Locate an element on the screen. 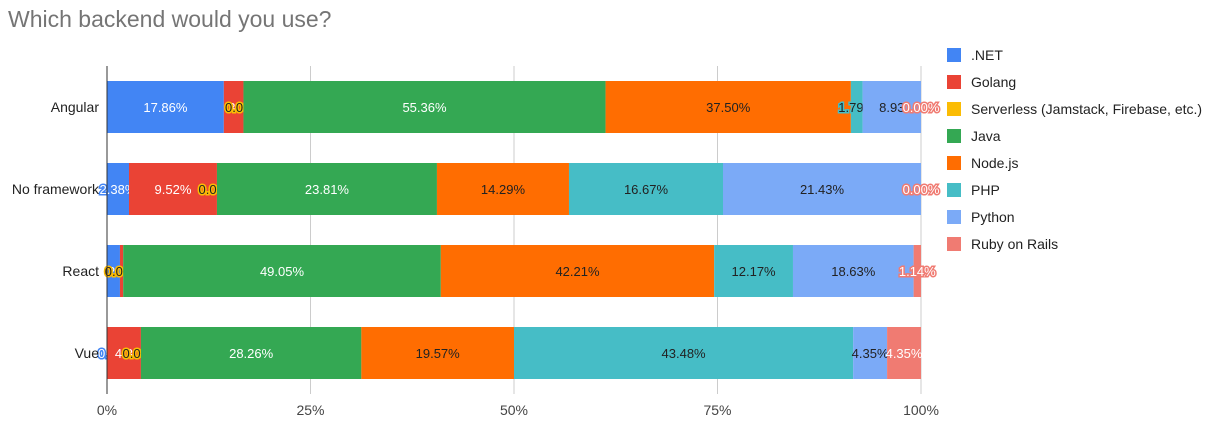 This screenshot has width=1224, height=428. legend-label: PHP is located at coordinates (985, 190).